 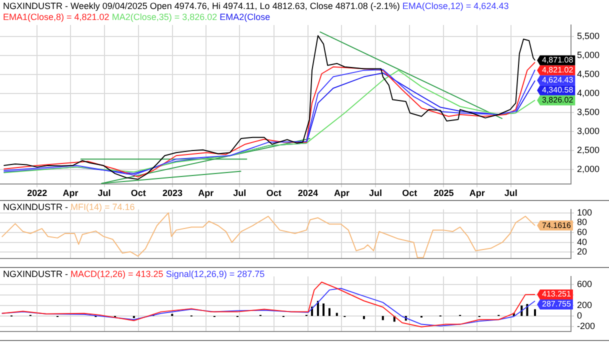 What do you see at coordinates (588, 131) in the screenshot?
I see `y-tick-label: 3,000` at bounding box center [588, 131].